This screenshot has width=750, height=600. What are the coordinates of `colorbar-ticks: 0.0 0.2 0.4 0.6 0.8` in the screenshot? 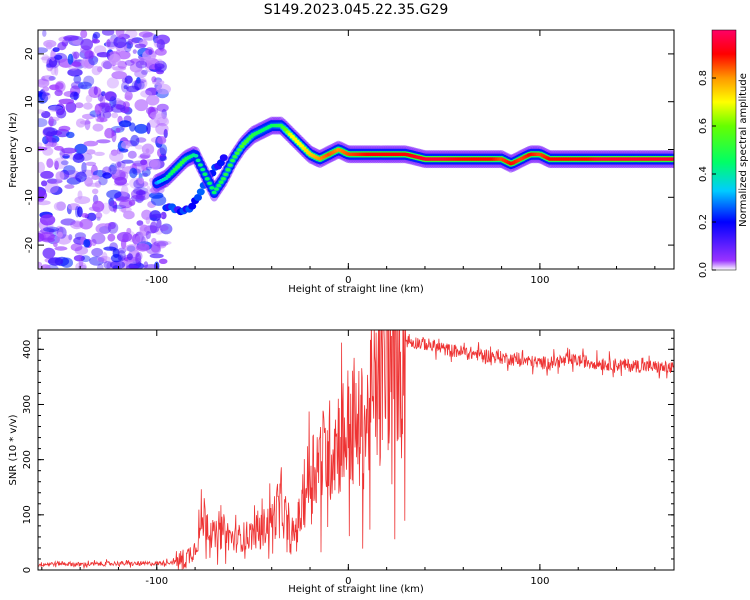 It's located at (707, 174).